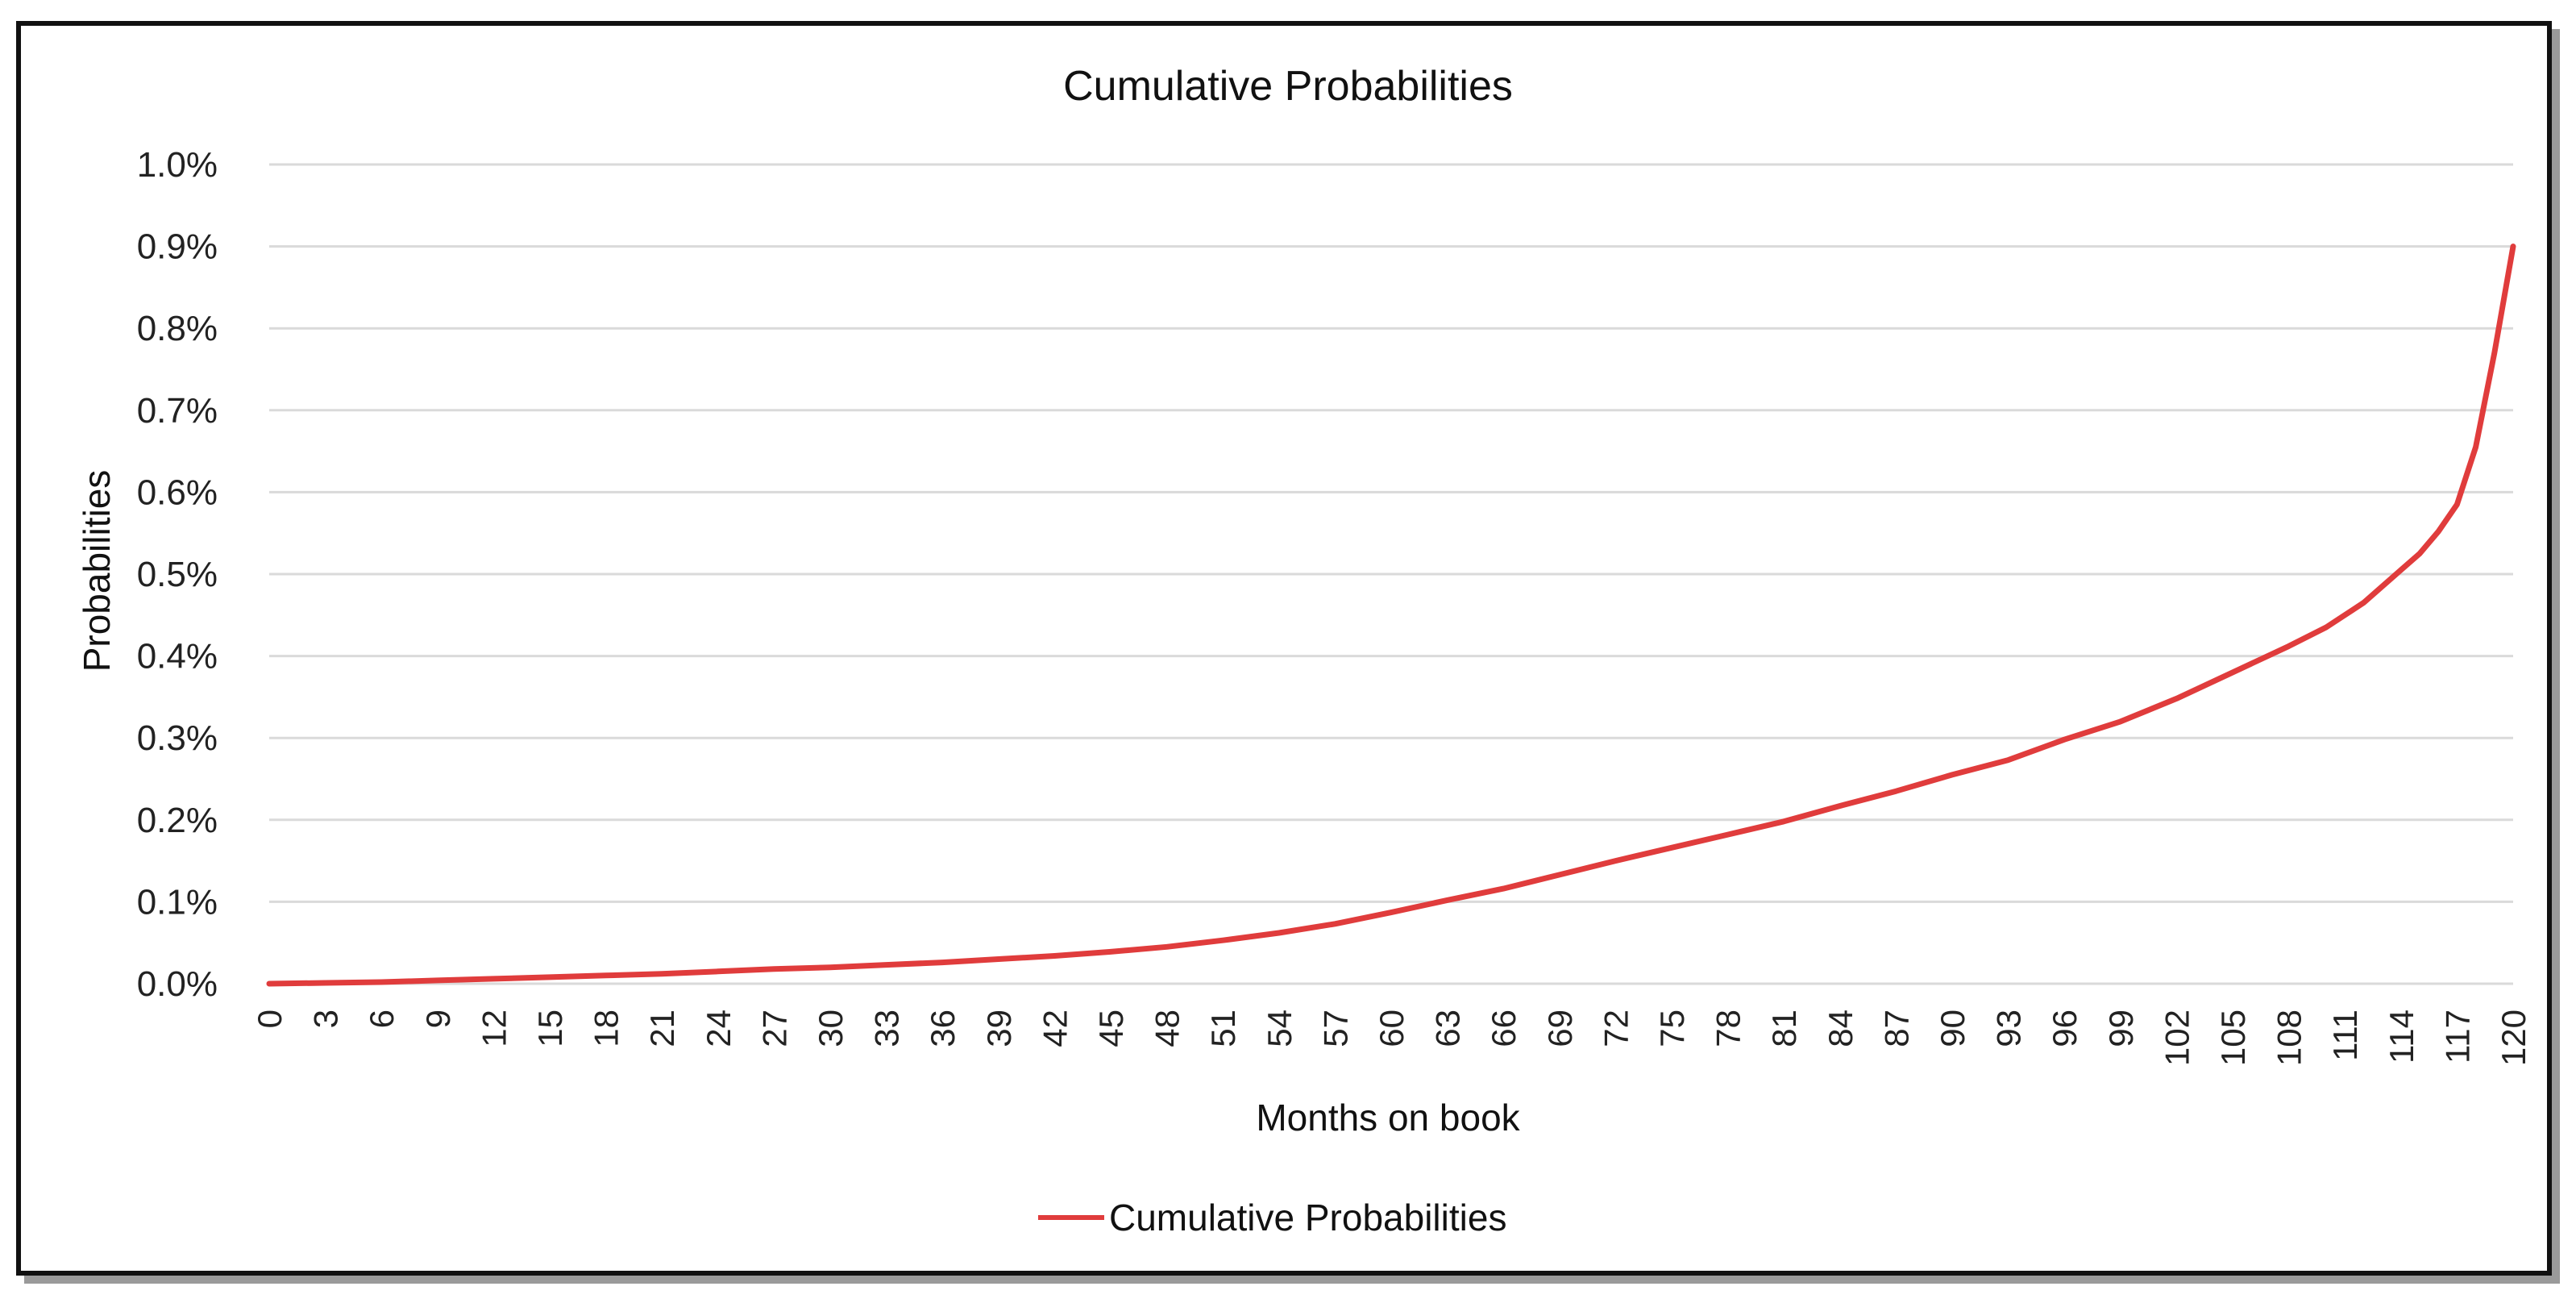 This screenshot has height=1303, width=2576. What do you see at coordinates (774, 1028) in the screenshot?
I see `x-tick-label: 27` at bounding box center [774, 1028].